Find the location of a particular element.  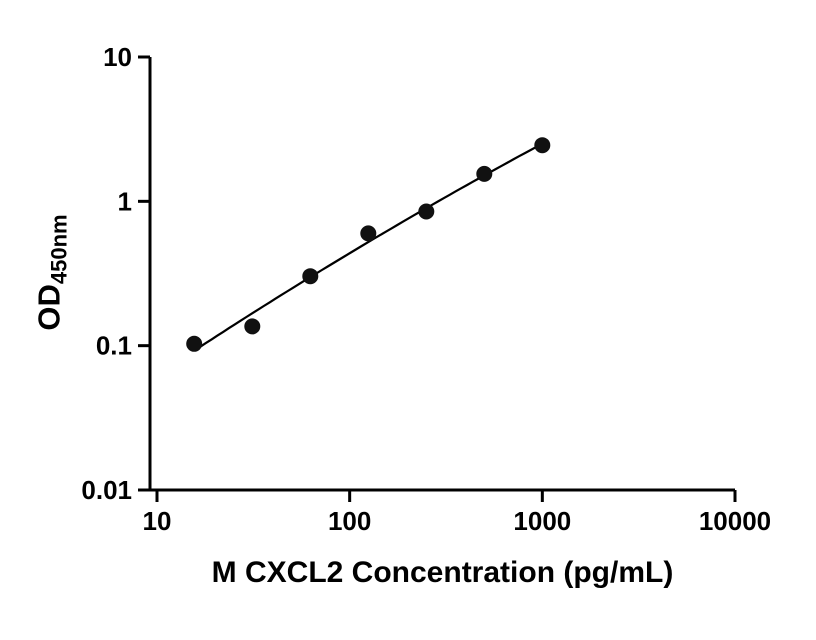

y-axis-title-main: OD is located at coordinates (49, 307).